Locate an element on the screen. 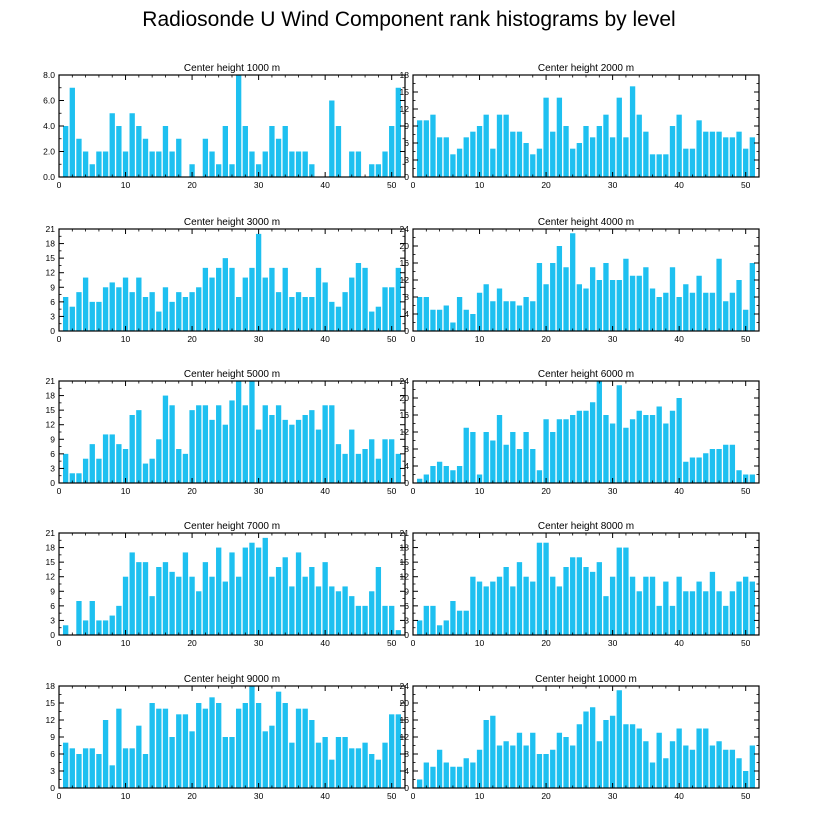 The width and height of the screenshot is (818, 824). y-tick-label: 15 is located at coordinates (51, 703).